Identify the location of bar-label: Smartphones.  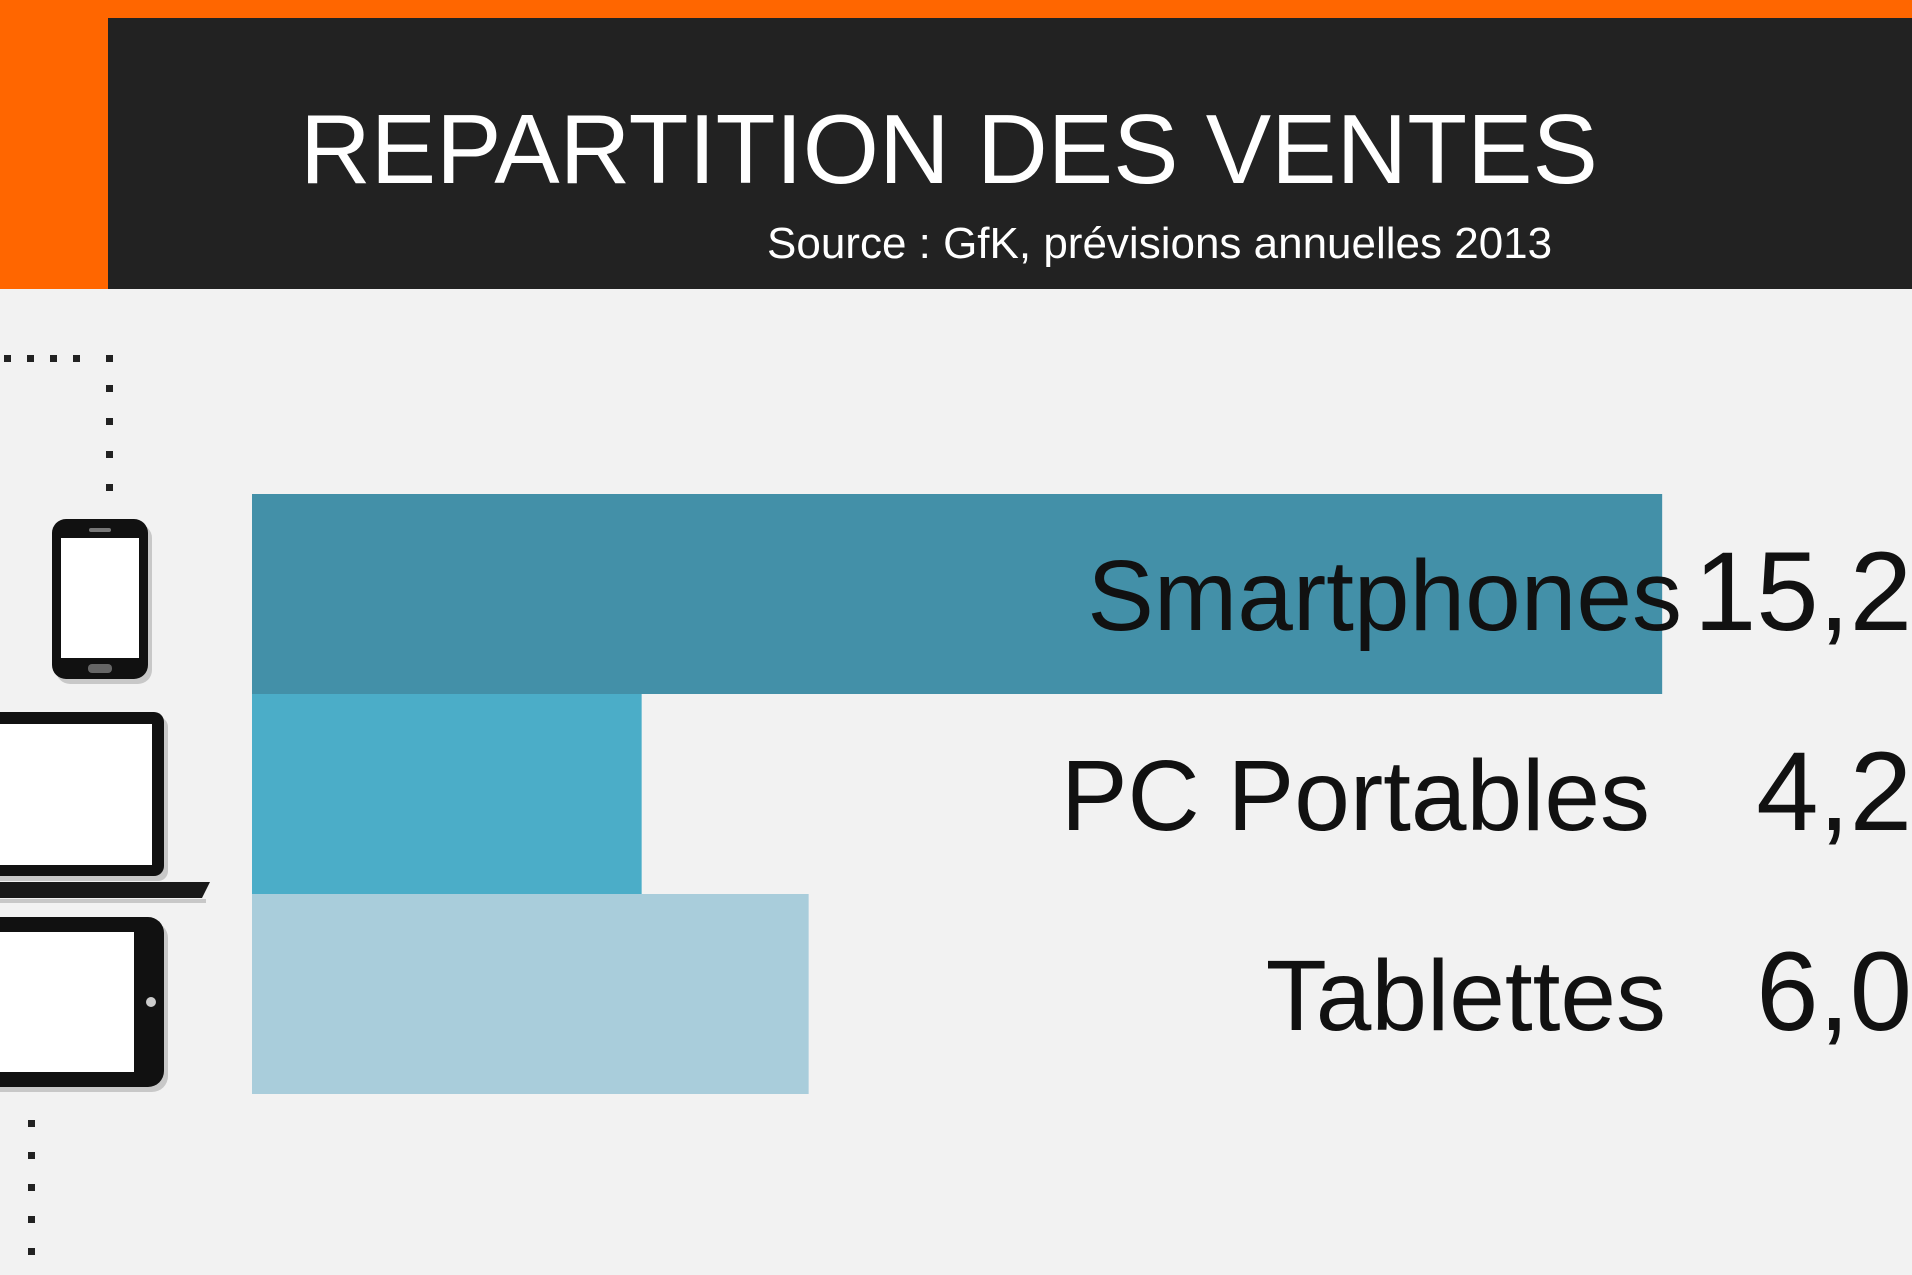
(1384, 596).